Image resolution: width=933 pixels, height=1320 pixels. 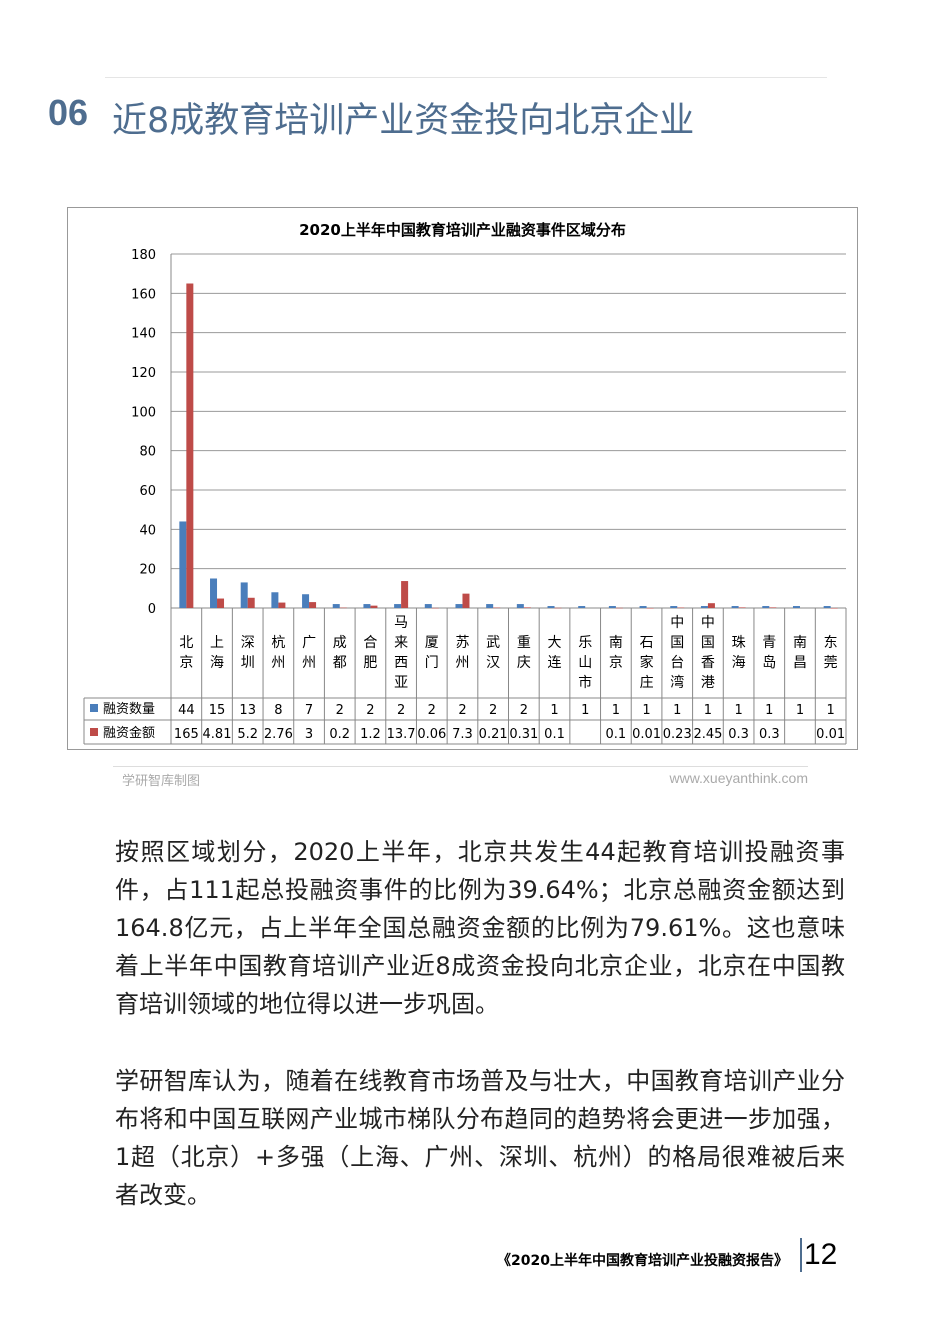 I want to click on category-label: 庄, so click(x=647, y=682).